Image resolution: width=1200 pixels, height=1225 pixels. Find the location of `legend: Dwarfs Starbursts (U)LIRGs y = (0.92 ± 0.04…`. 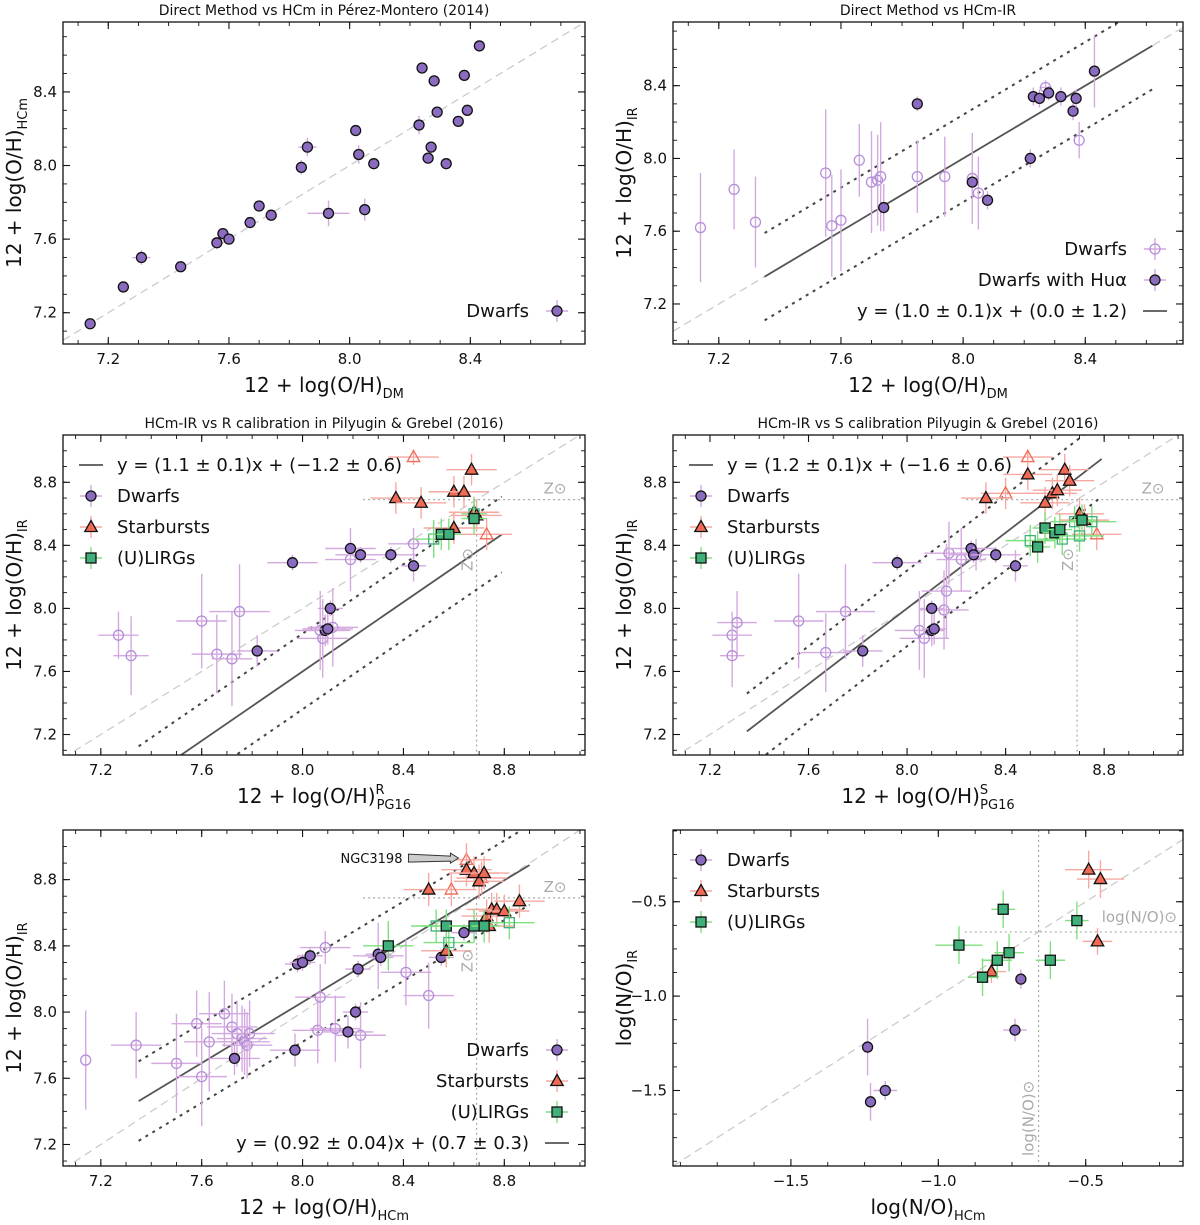

legend: Dwarfs Starbursts (U)LIRGs y = (0.92 ± 0.04… is located at coordinates (402, 1096).